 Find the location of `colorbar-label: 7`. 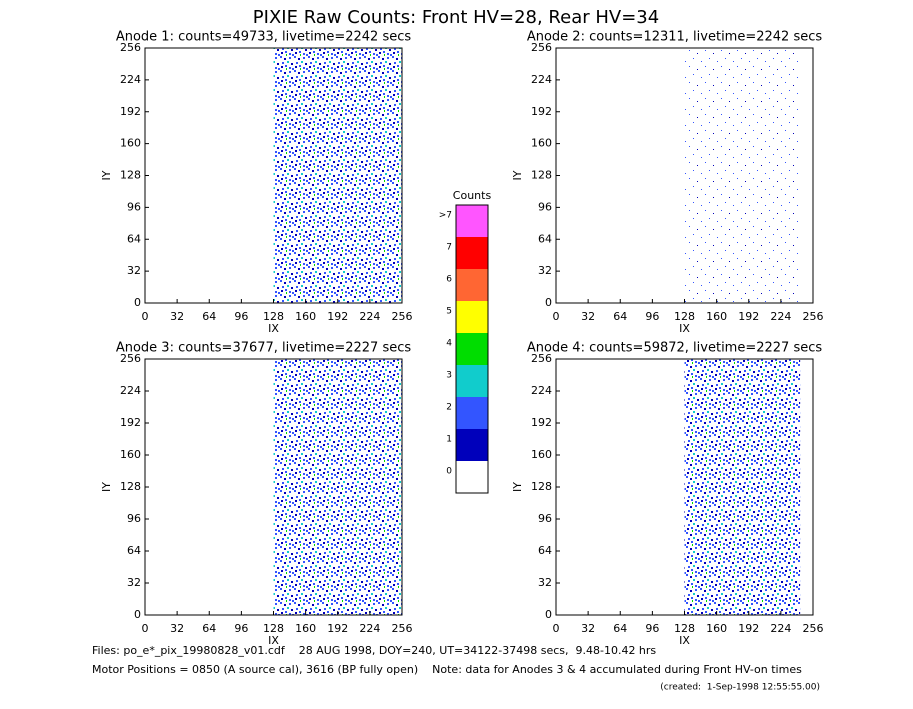

colorbar-label: 7 is located at coordinates (449, 248).